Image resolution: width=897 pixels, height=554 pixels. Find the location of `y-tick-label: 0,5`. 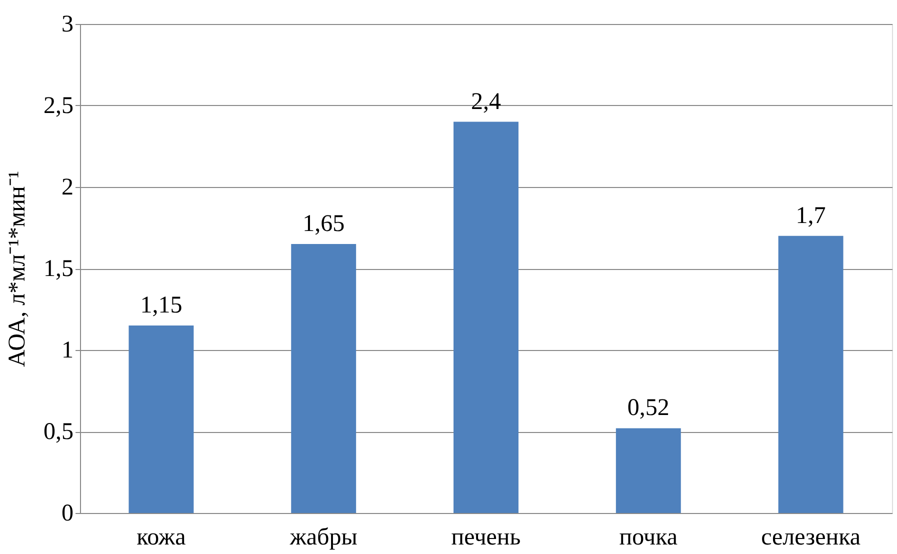

y-tick-label: 0,5 is located at coordinates (59, 432).